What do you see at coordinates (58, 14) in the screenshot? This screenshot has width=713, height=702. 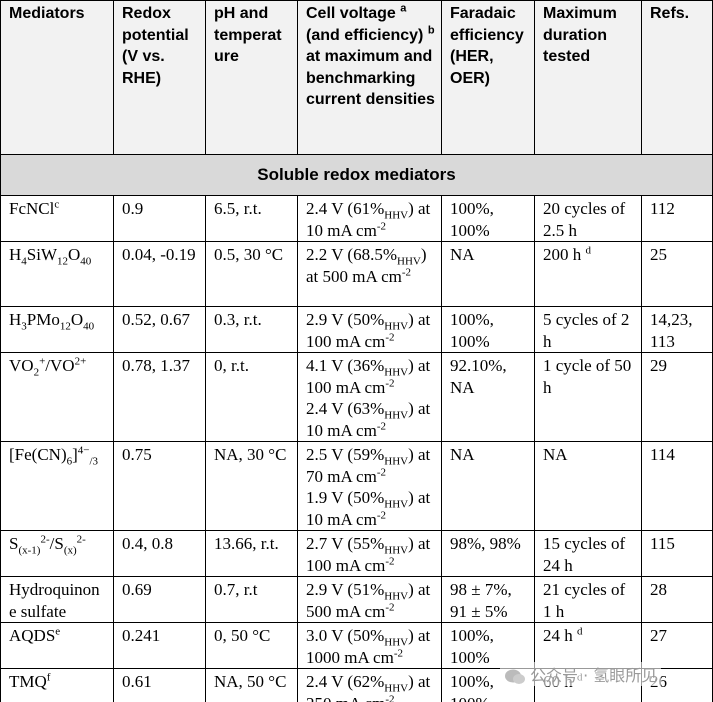 I see `cell-line: Mediators` at bounding box center [58, 14].